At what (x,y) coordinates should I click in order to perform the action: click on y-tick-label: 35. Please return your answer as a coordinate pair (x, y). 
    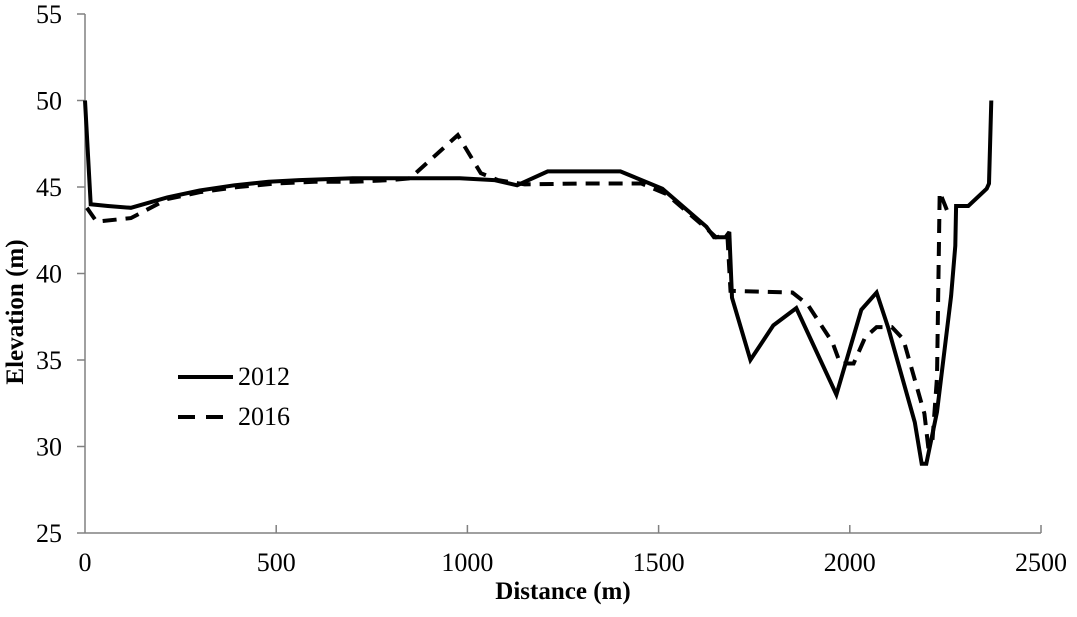
    Looking at the image, I should click on (49, 360).